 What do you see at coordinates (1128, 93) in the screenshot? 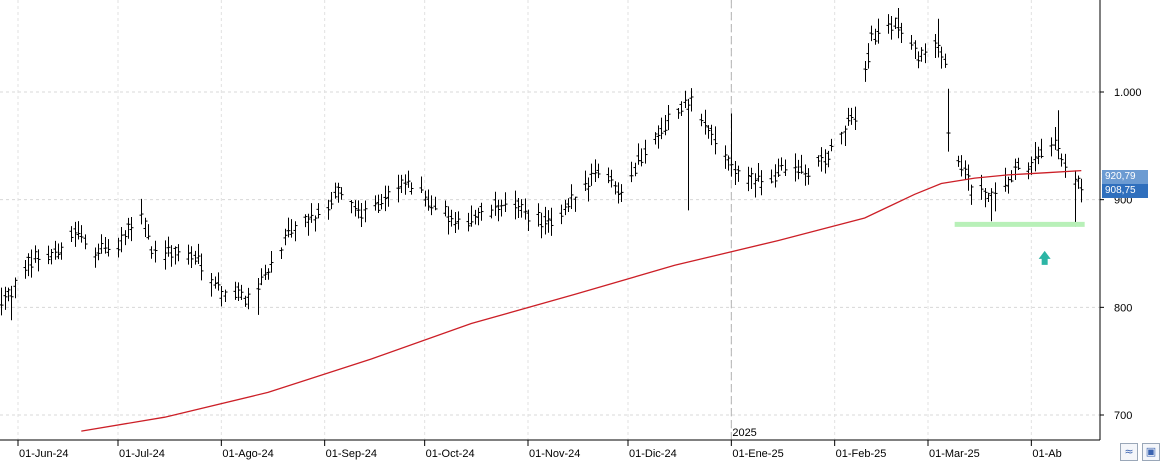
I see `y-tick-label: 1.000` at bounding box center [1128, 93].